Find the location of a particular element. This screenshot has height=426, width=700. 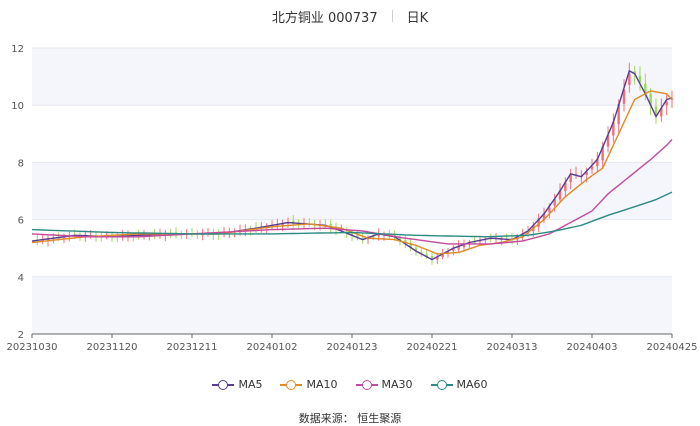

ma-line-ma60 is located at coordinates (352, 214).